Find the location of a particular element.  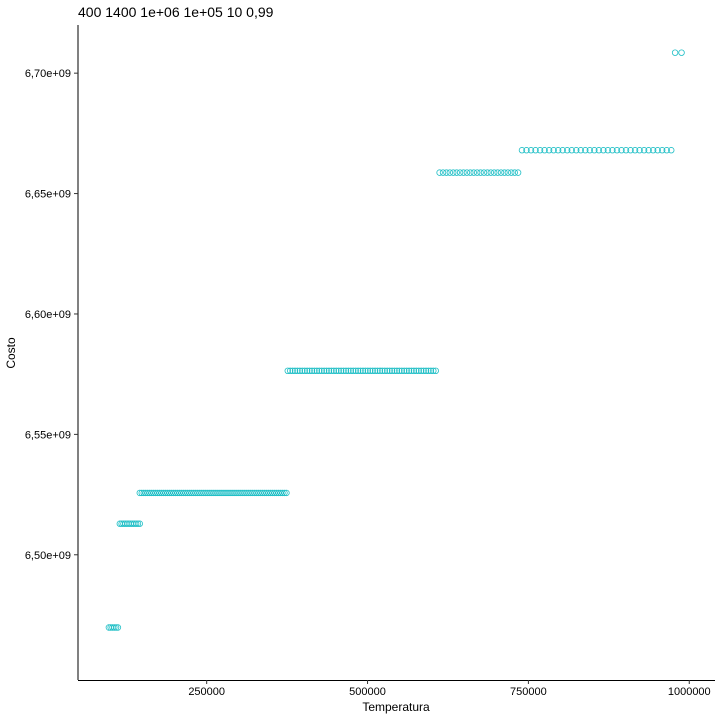

x-tick-label: 250000 is located at coordinates (206, 692).